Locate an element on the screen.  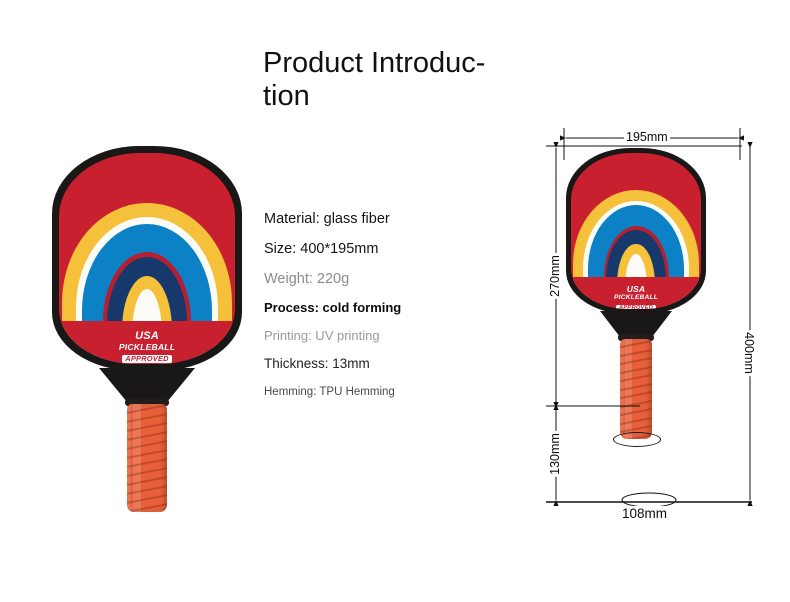
dimension-label-height-face: 270mm is located at coordinates (554, 276).